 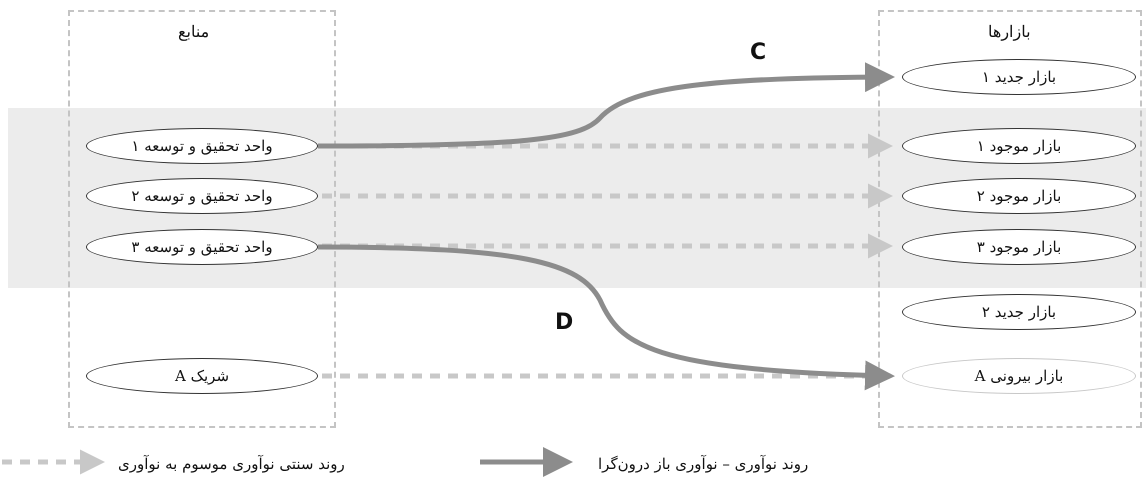 What do you see at coordinates (202, 247) in the screenshot?
I see `source-node-rd3: واحد تحقیق و توسعه ۳` at bounding box center [202, 247].